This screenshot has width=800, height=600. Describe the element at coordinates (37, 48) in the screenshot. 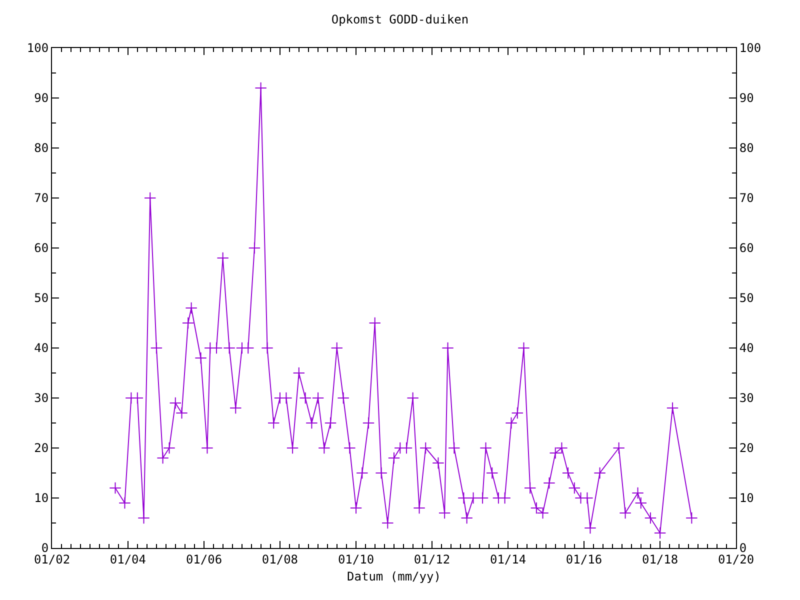

I see `y-tick-label: 100` at that location.